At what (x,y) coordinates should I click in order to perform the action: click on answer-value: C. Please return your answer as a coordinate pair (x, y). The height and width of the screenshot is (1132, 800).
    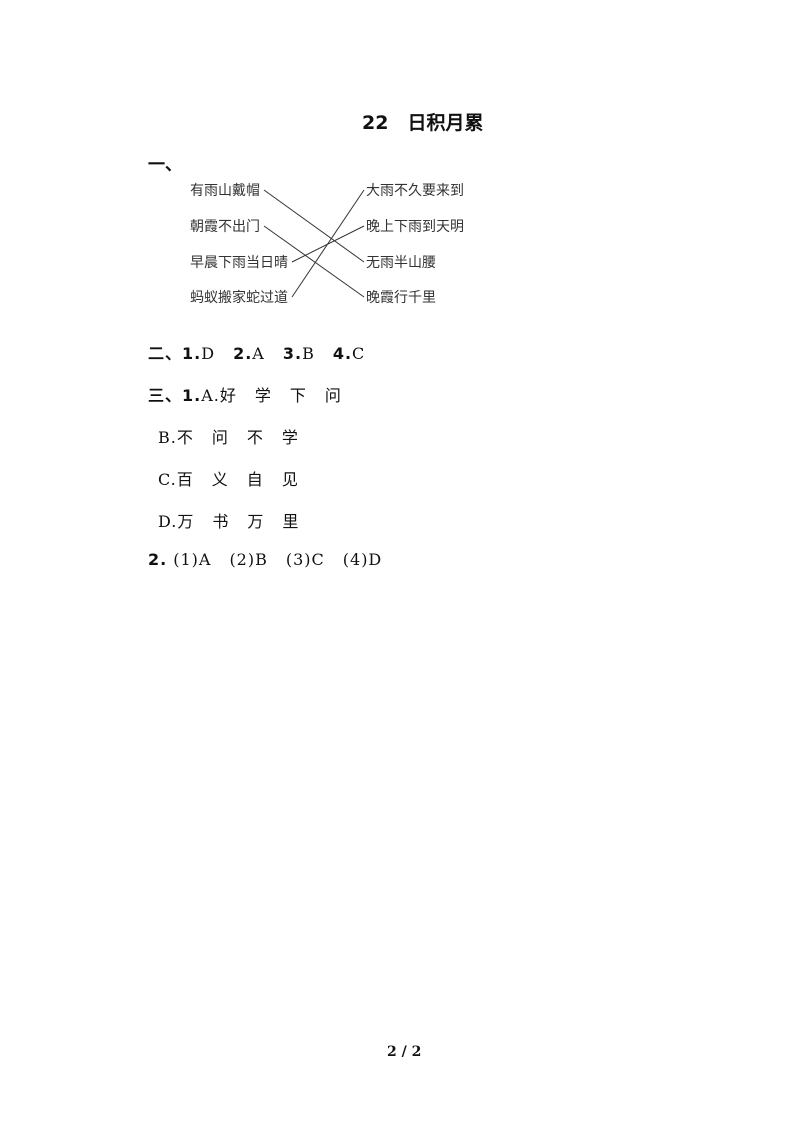
    Looking at the image, I should click on (359, 353).